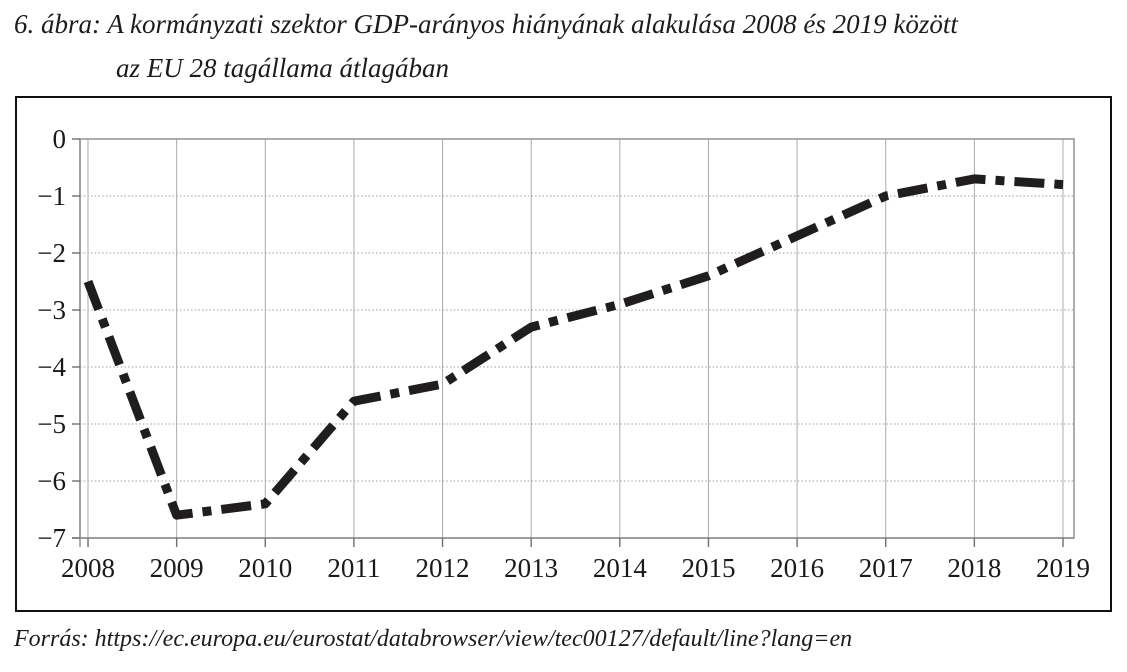 The image size is (1127, 672). I want to click on y-tick-label: −5, so click(51, 424).